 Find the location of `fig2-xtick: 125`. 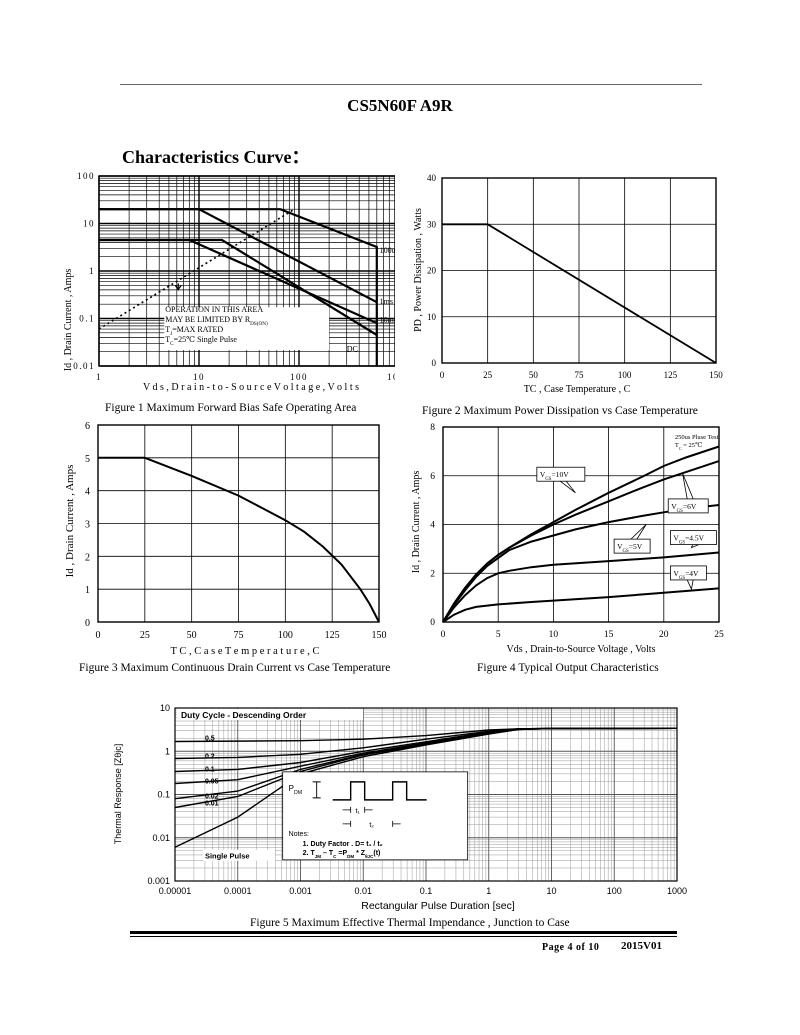

fig2-xtick: 125 is located at coordinates (671, 375).